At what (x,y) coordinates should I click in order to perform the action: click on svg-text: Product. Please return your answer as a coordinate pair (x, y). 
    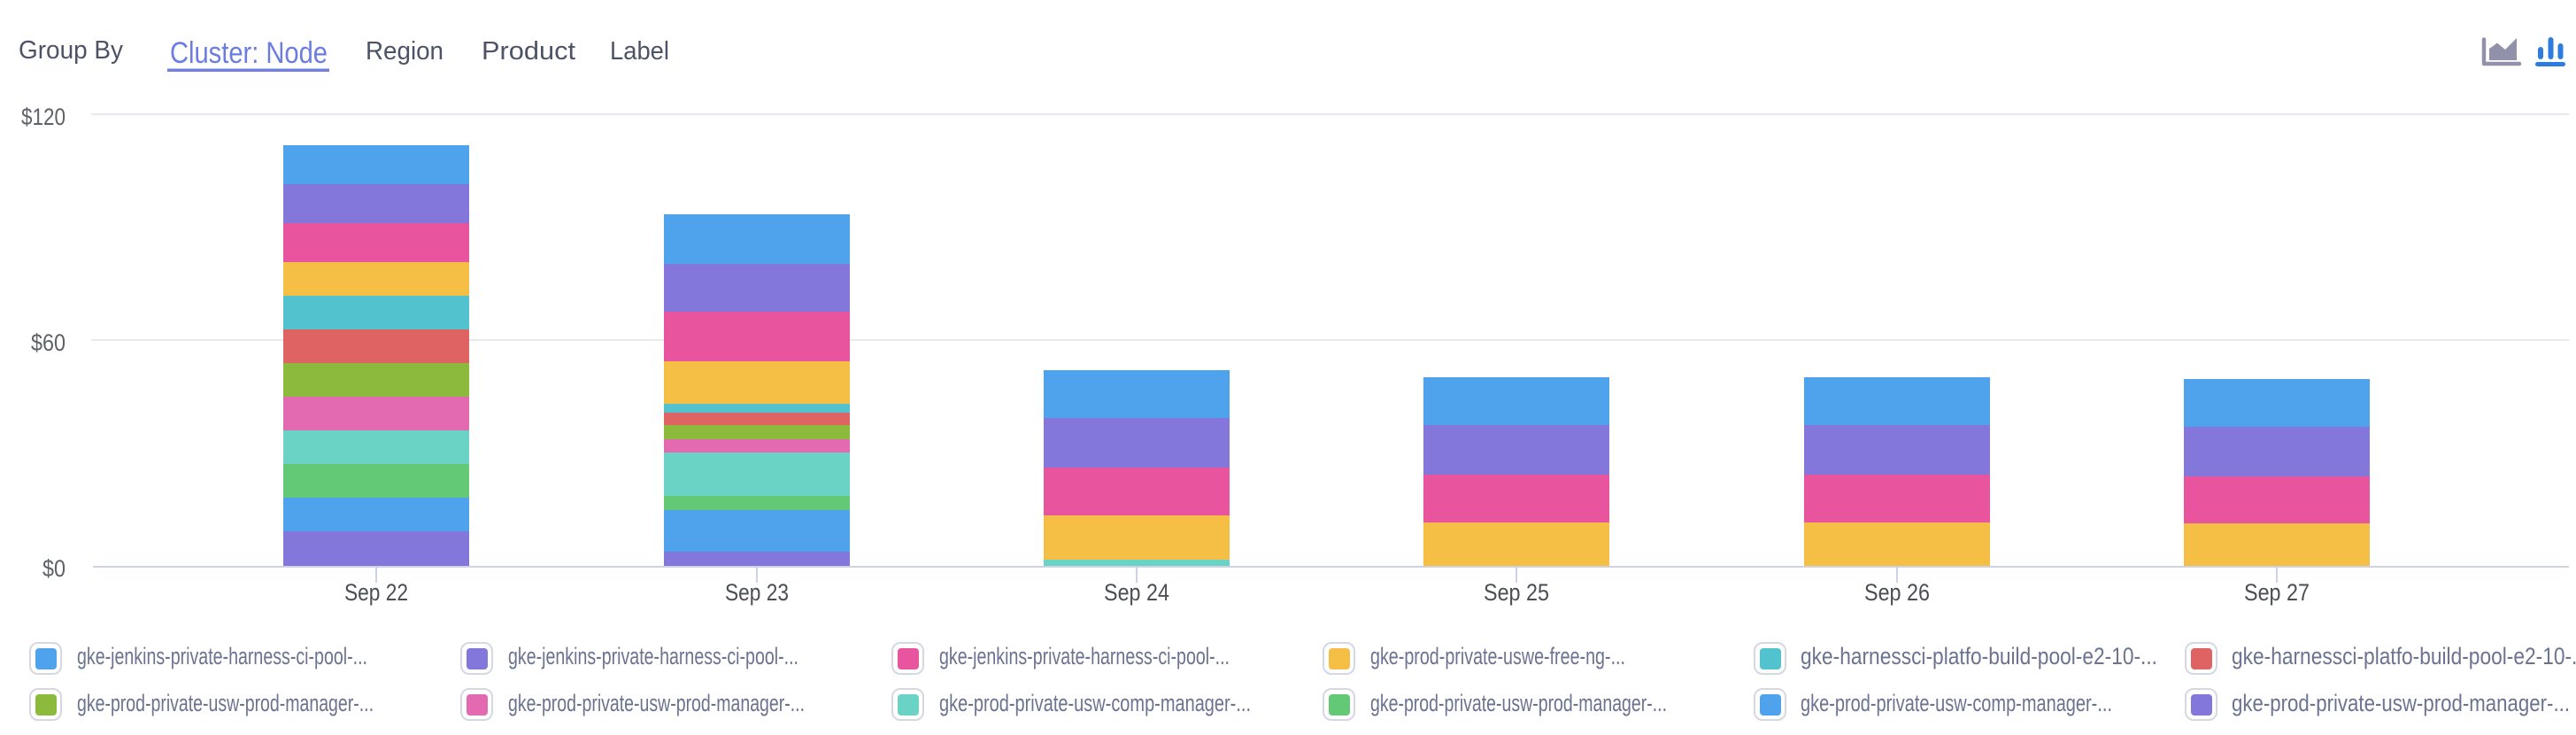
    Looking at the image, I should click on (528, 51).